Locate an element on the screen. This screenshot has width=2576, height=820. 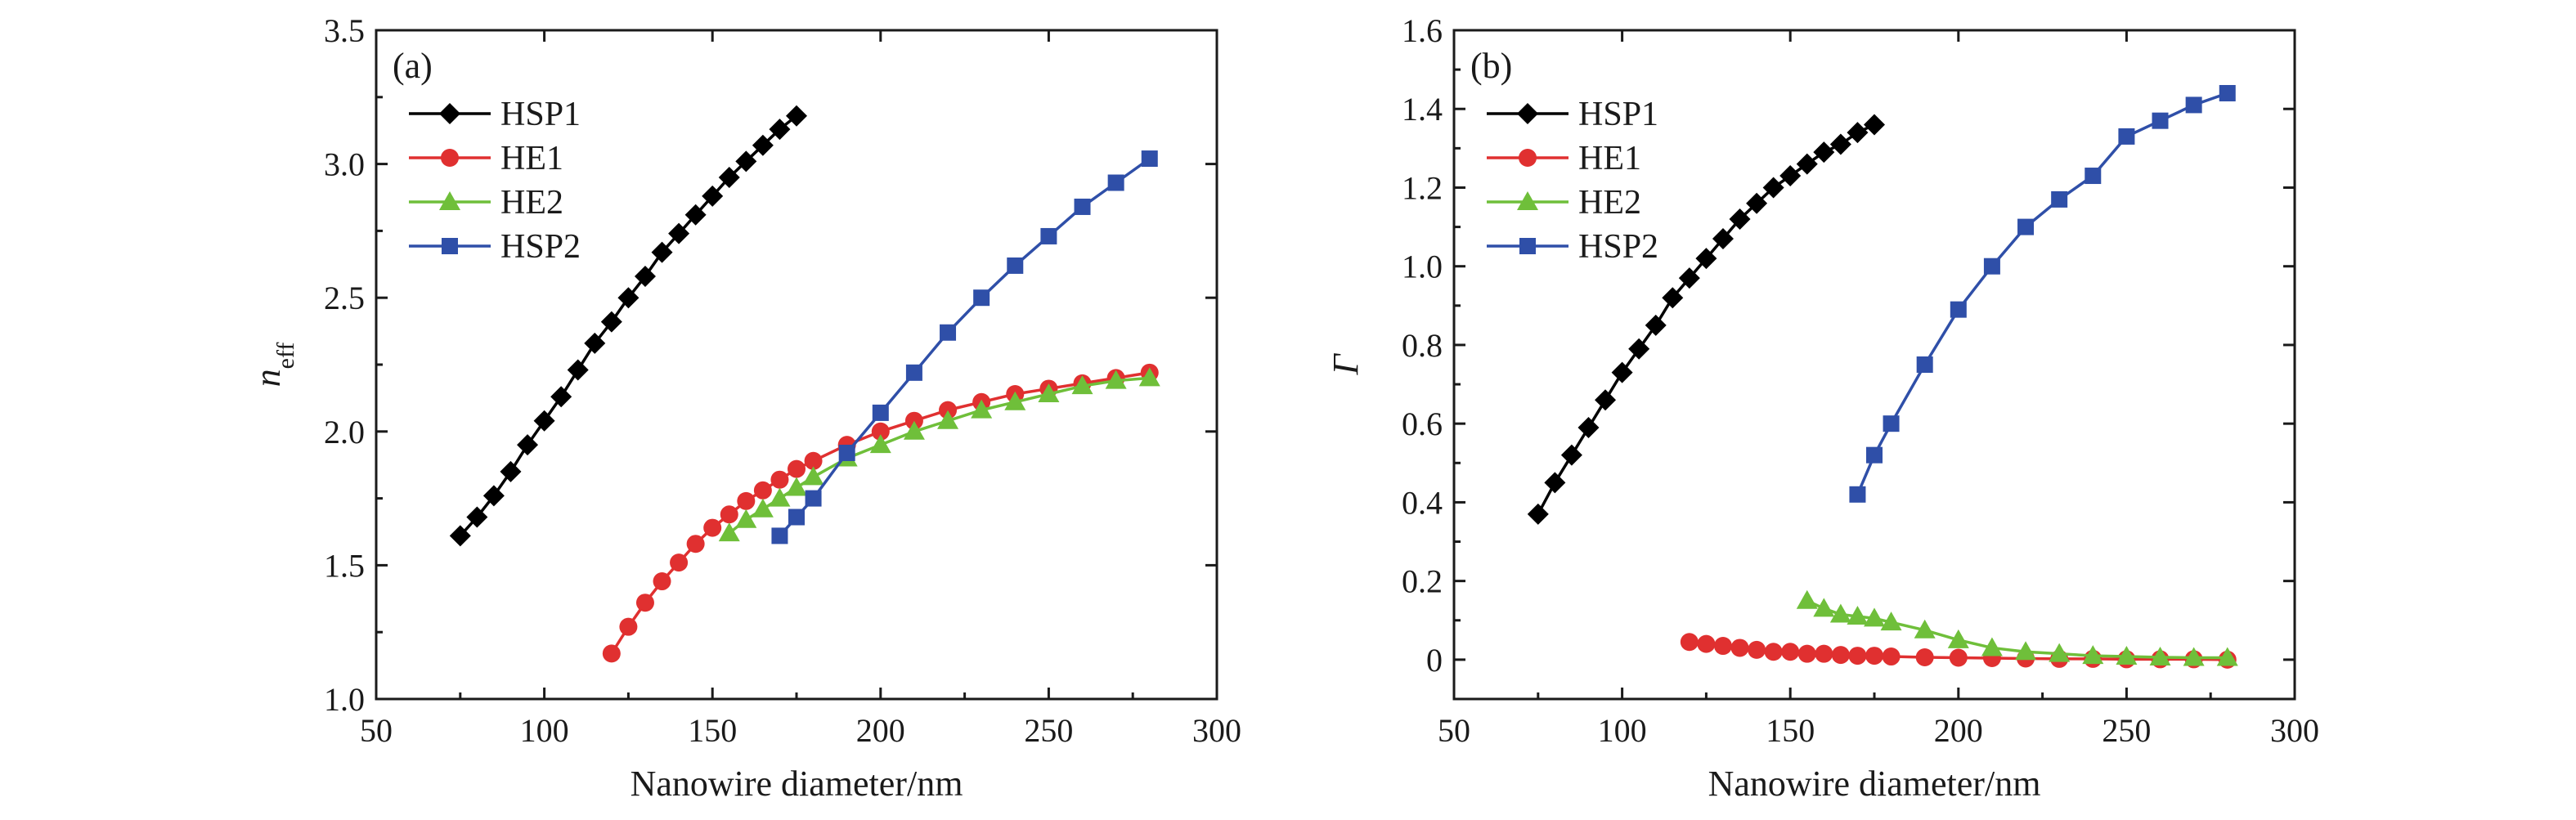
y-tick-label: 3.5 is located at coordinates (344, 30).